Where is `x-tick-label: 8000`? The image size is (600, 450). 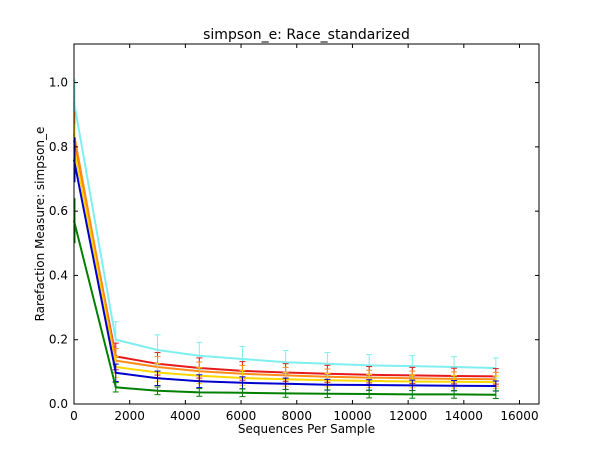 x-tick-label: 8000 is located at coordinates (296, 416).